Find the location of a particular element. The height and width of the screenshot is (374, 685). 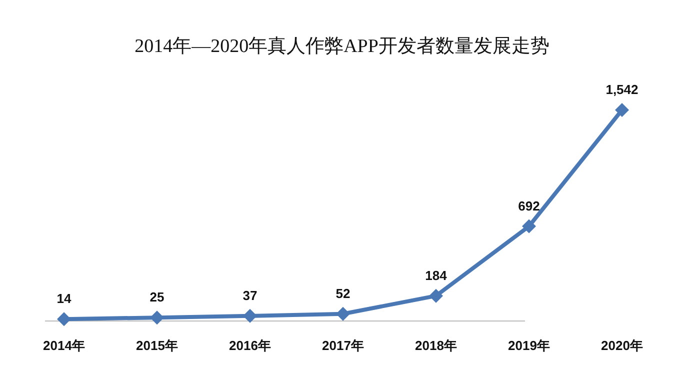

data-label: 52 is located at coordinates (343, 293).